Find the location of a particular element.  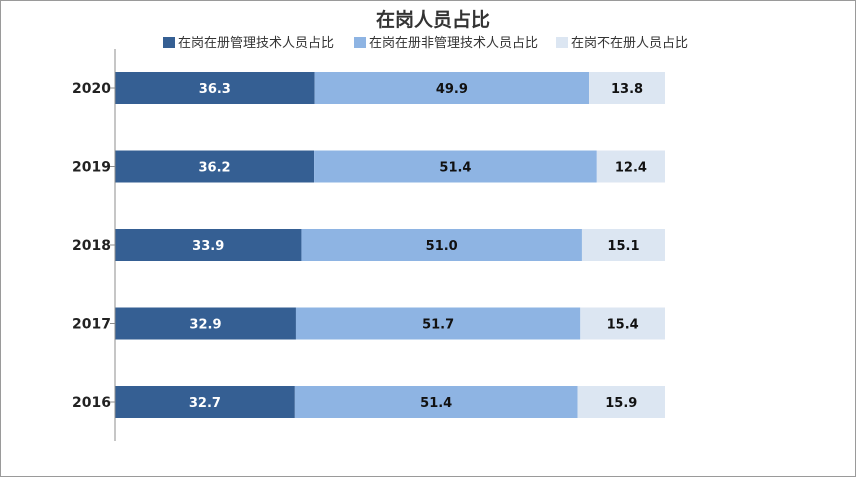

data-label: 49.9 is located at coordinates (452, 89).